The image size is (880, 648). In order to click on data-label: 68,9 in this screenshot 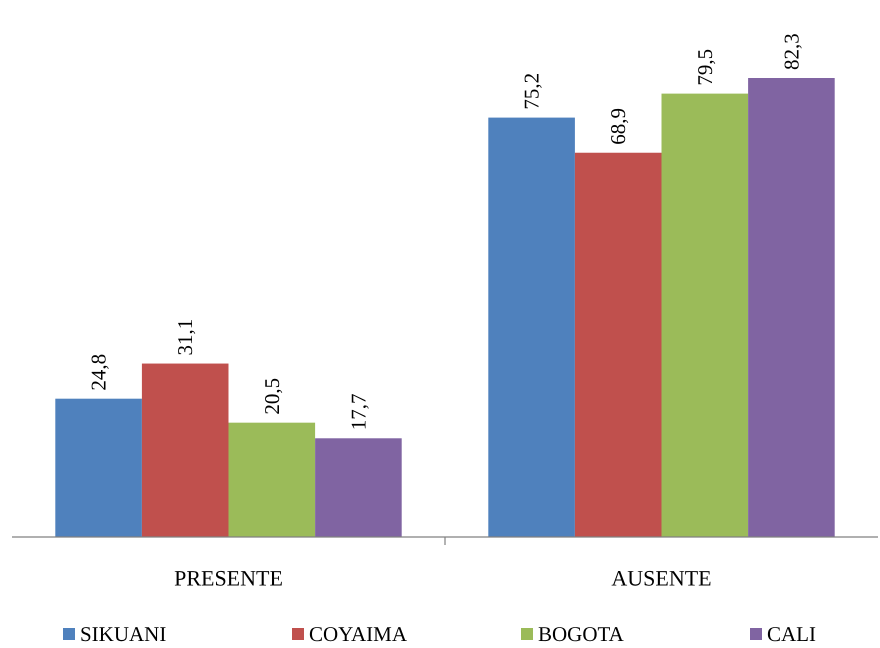, I will do `click(618, 126)`.